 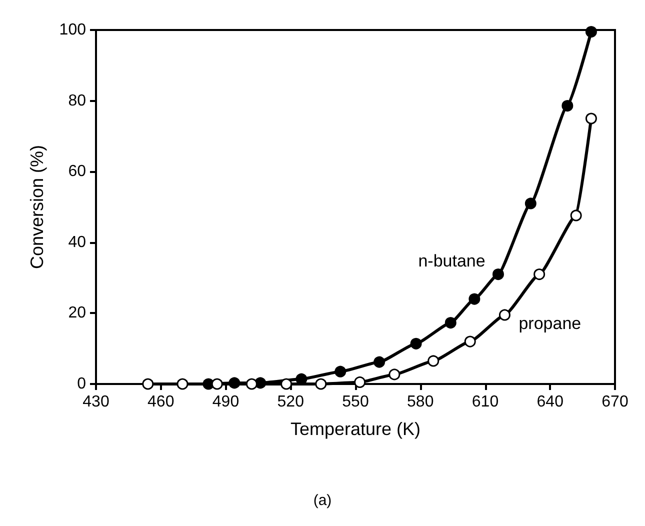 What do you see at coordinates (37, 207) in the screenshot?
I see `y-axis-title: Conversion (%)` at bounding box center [37, 207].